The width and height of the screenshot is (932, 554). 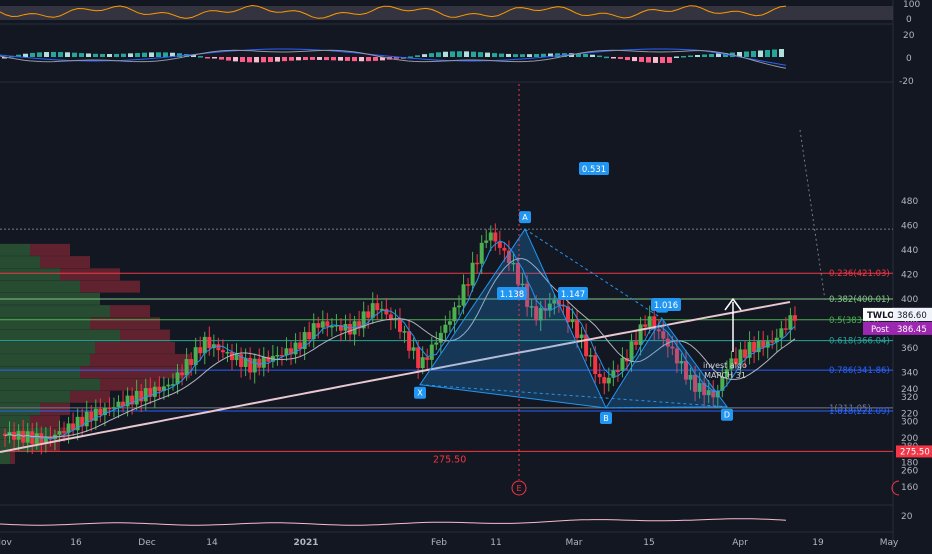 I want to click on x-tick-label: Apr, so click(x=740, y=543).